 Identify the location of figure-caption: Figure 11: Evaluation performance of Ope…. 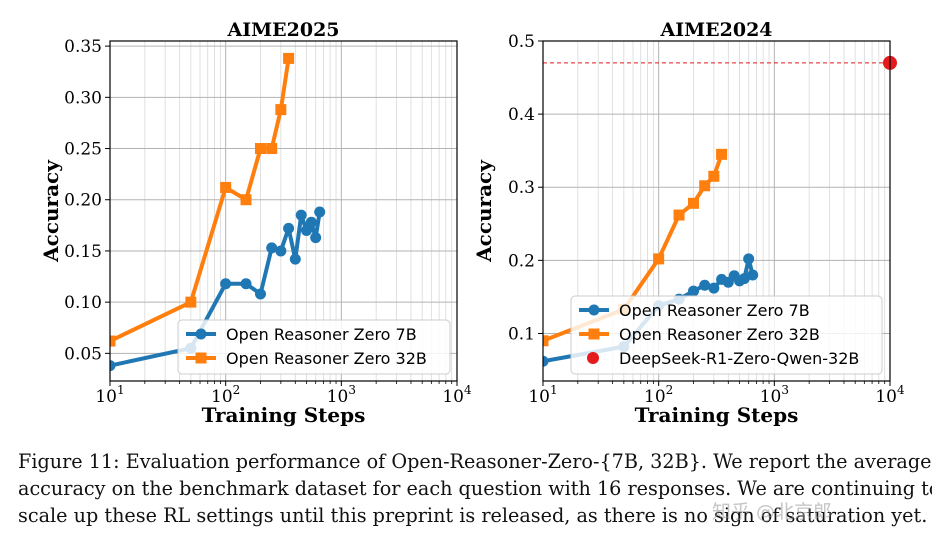
(475, 488).